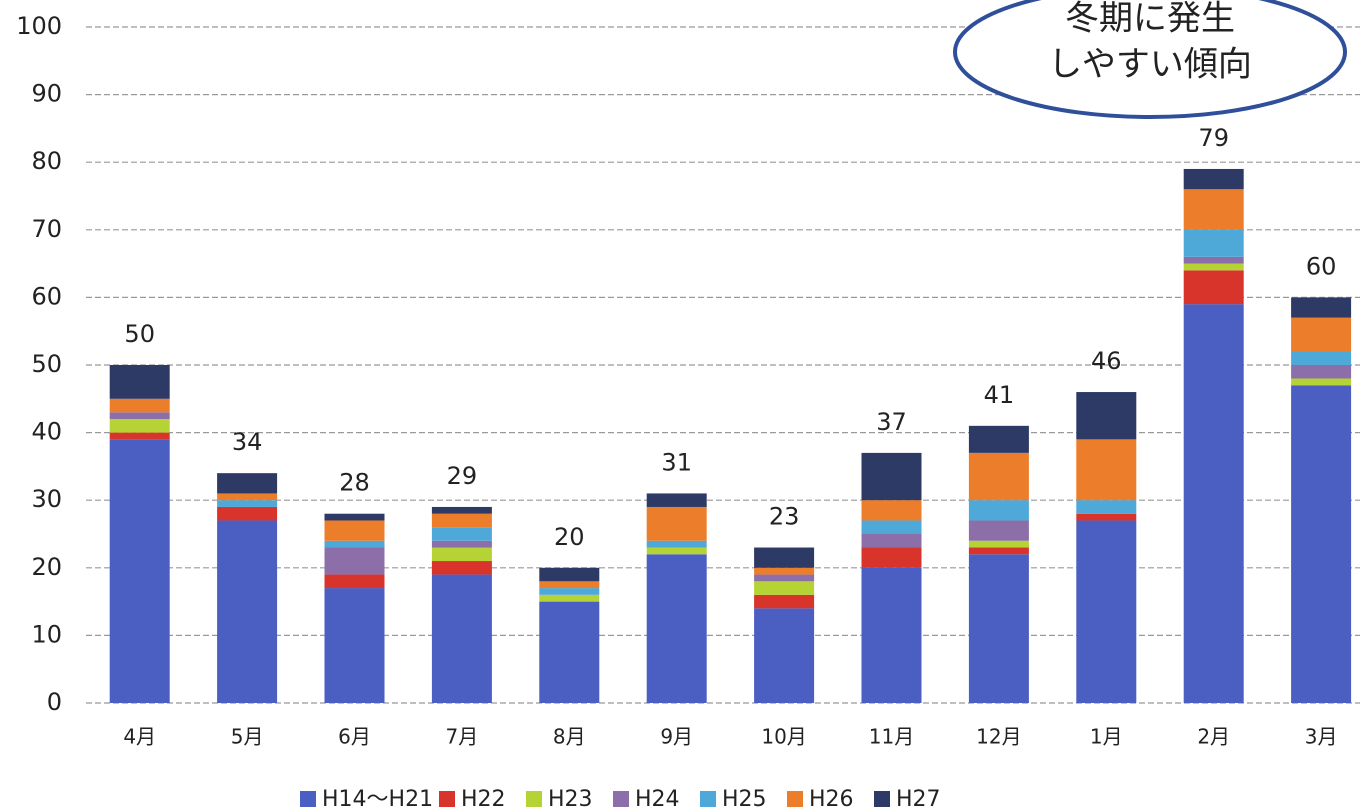  I want to click on y-tick-label: 0, so click(54, 702).